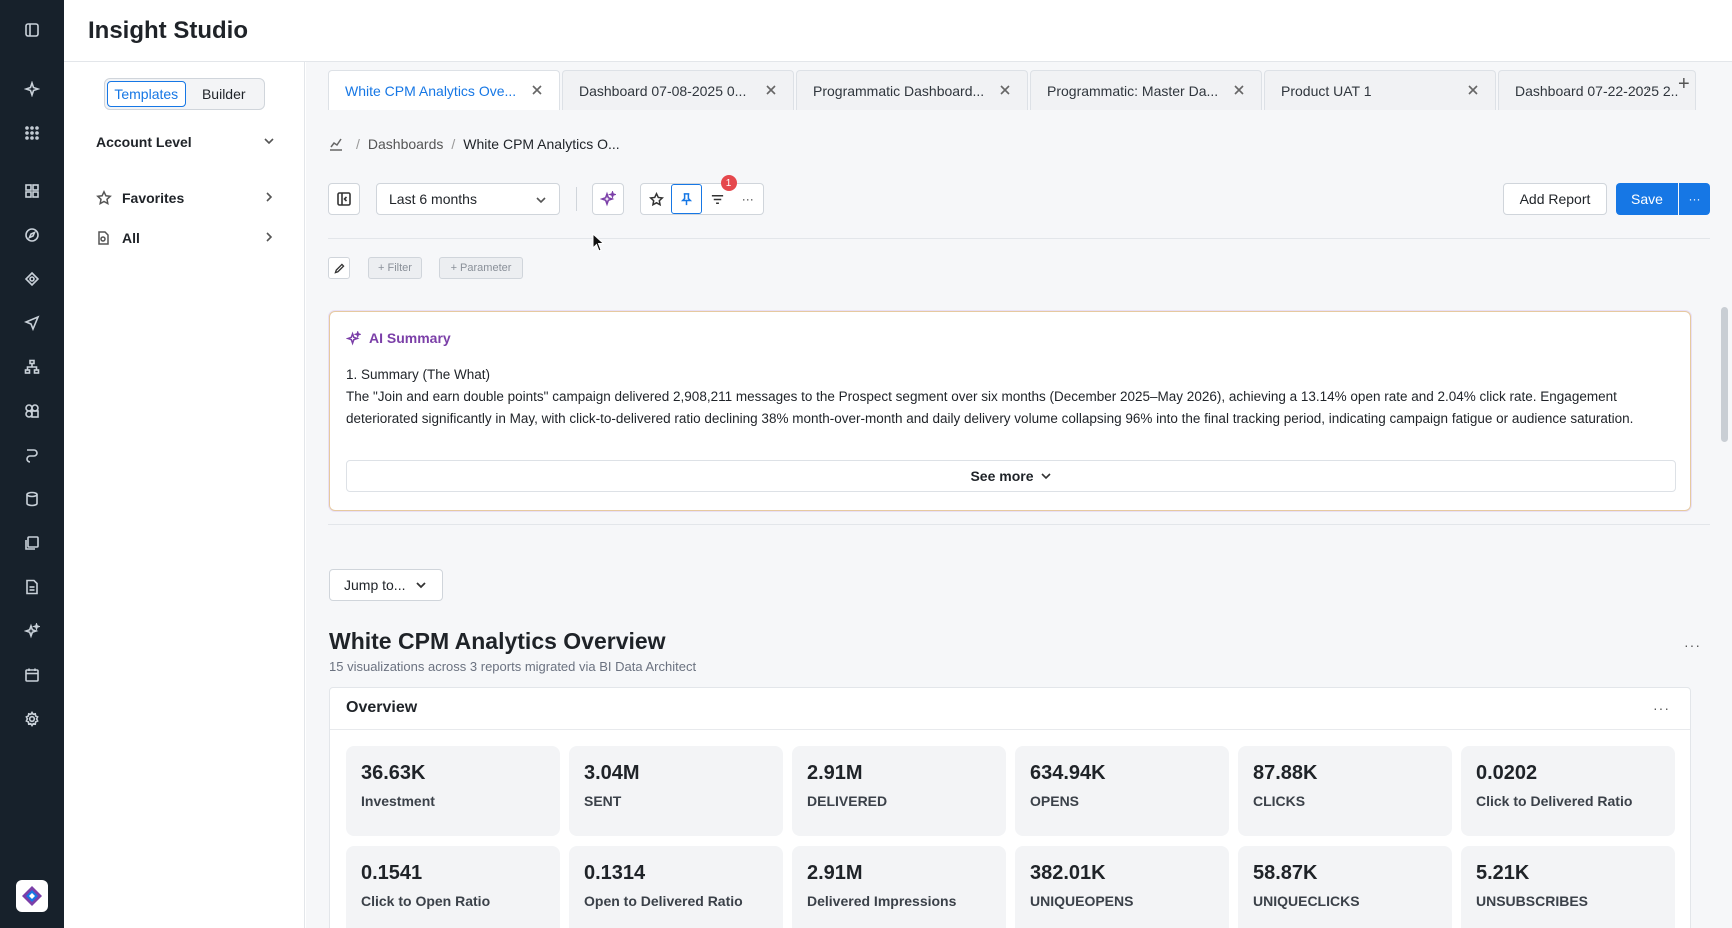 Image resolution: width=1732 pixels, height=928 pixels. I want to click on ai-assist-button, so click(608, 199).